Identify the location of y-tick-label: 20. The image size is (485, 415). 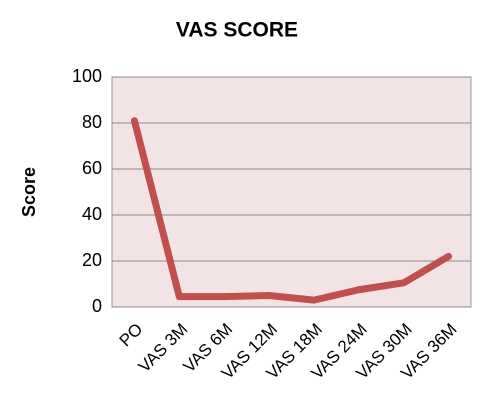
(92, 260).